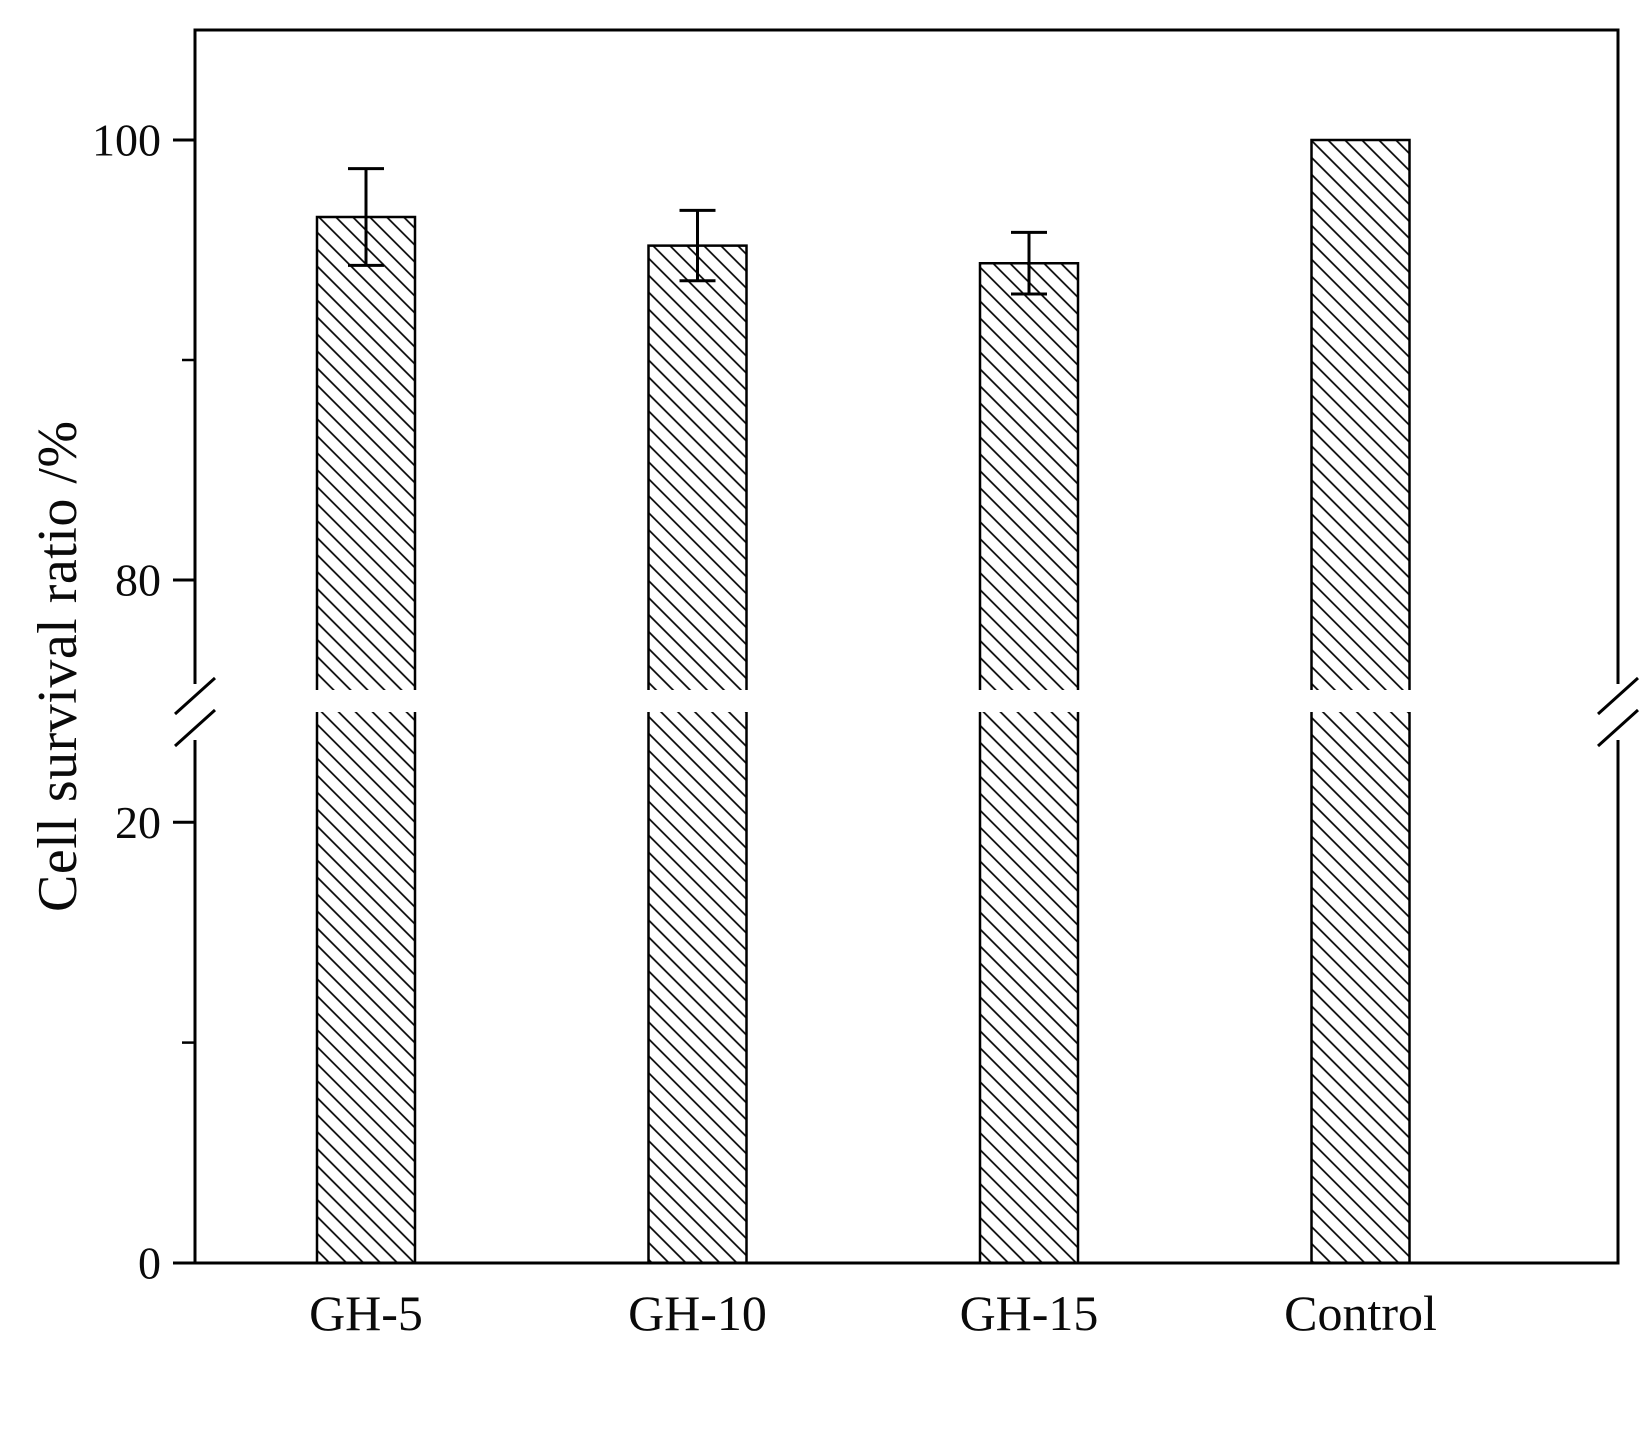 Image resolution: width=1645 pixels, height=1433 pixels. What do you see at coordinates (58, 666) in the screenshot?
I see `y-axis-title: Cell survival ratio /%` at bounding box center [58, 666].